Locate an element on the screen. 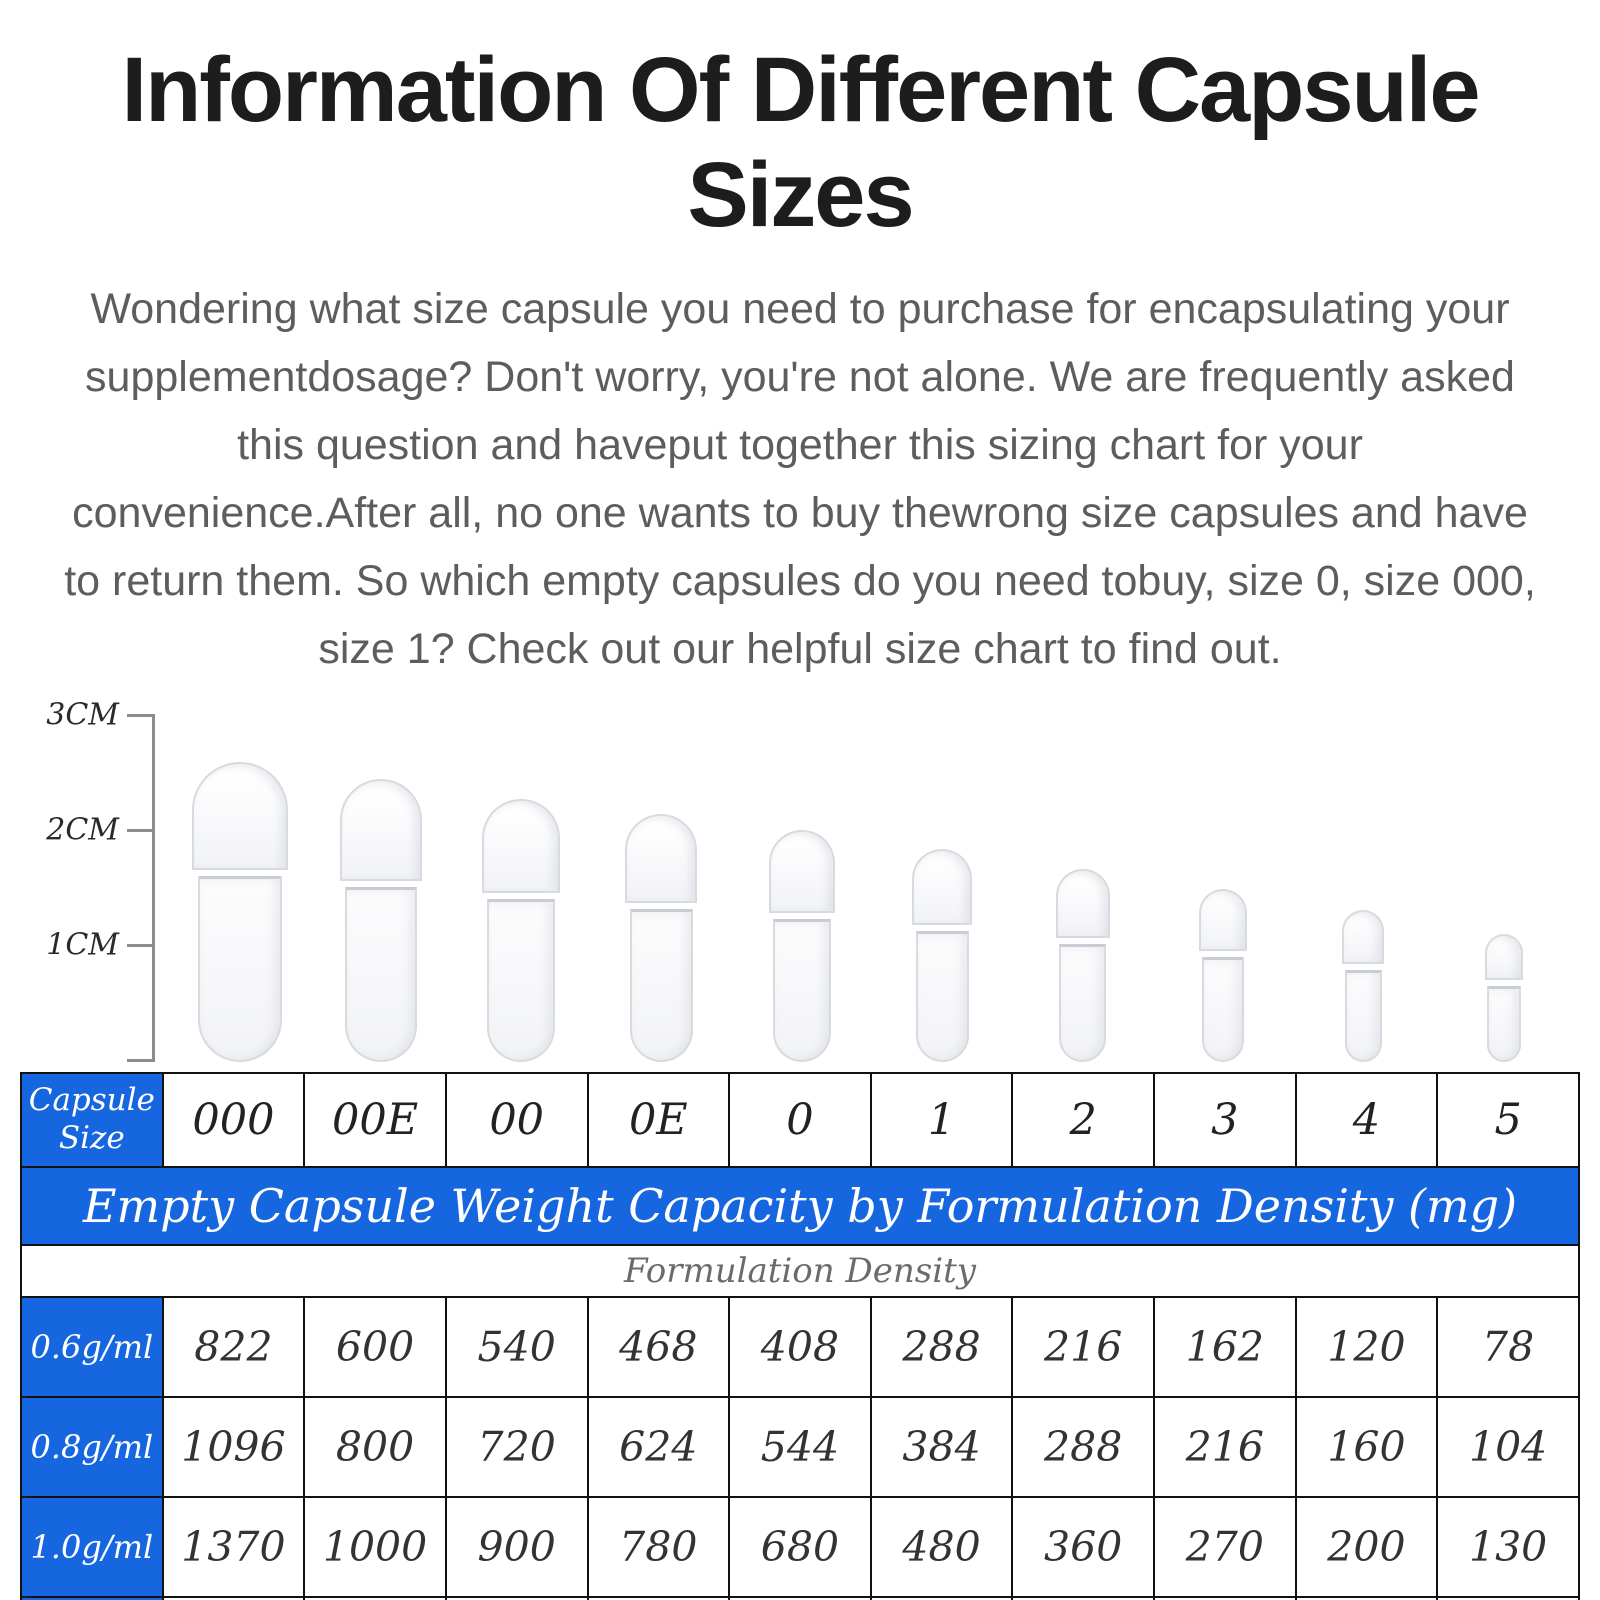 Image resolution: width=1600 pixels, height=1600 pixels. capacity-value-5-1.0g/ml: 130 is located at coordinates (1508, 1546).